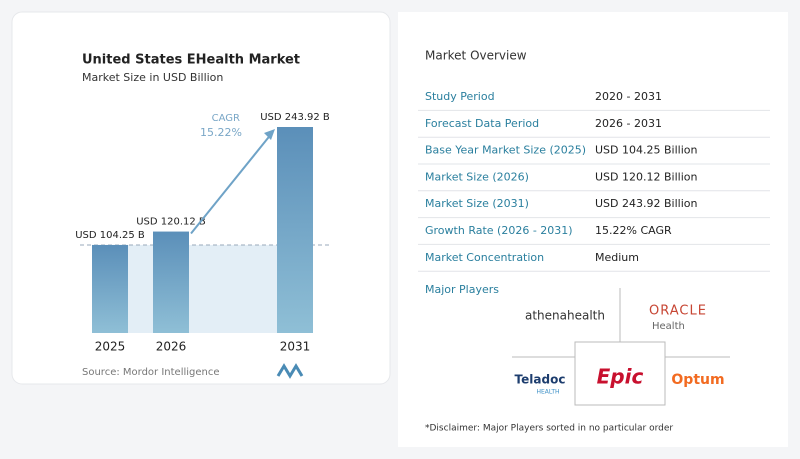 Image resolution: width=800 pixels, height=459 pixels. I want to click on row-label: Market Size (2026), so click(477, 176).